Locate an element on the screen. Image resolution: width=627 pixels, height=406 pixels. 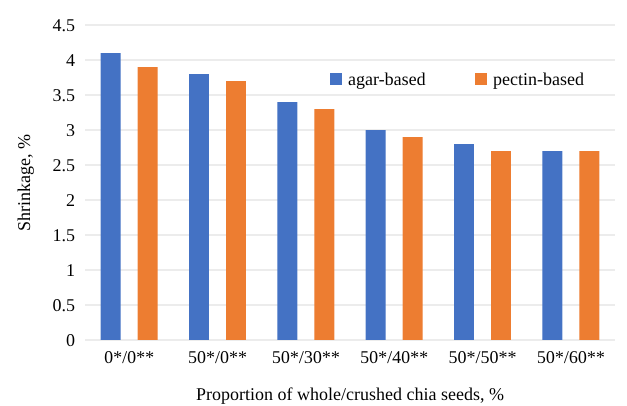
y-tick-label: 3.5 is located at coordinates (63, 94).